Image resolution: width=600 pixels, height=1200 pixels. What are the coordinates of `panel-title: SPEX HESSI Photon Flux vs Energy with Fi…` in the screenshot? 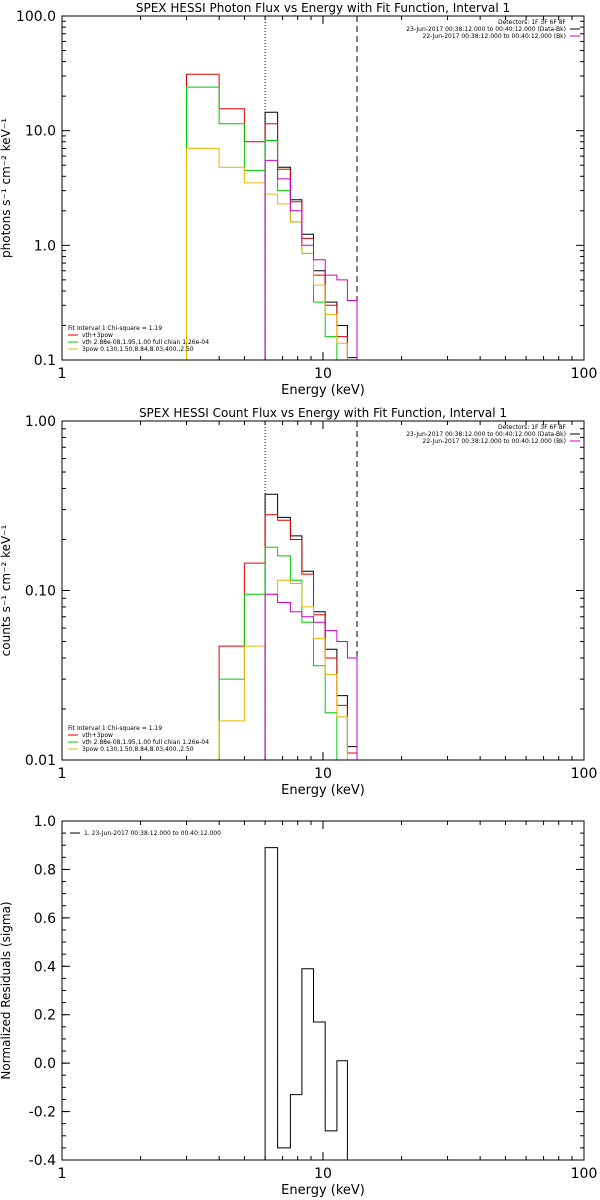 It's located at (323, 8).